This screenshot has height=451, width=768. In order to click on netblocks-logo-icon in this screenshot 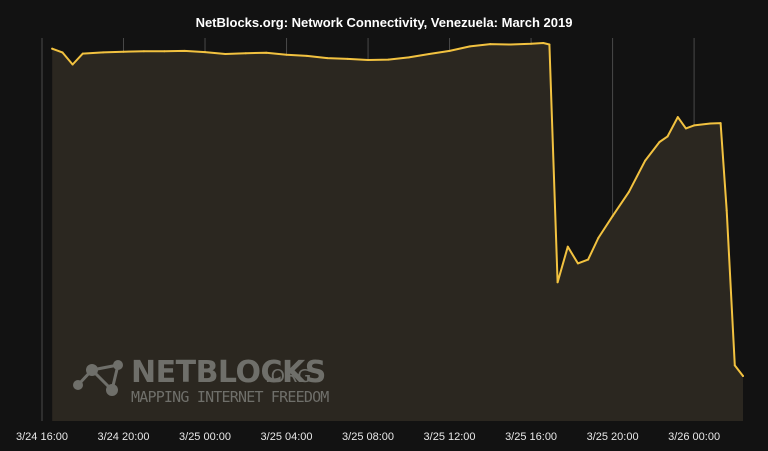, I will do `click(98, 378)`.